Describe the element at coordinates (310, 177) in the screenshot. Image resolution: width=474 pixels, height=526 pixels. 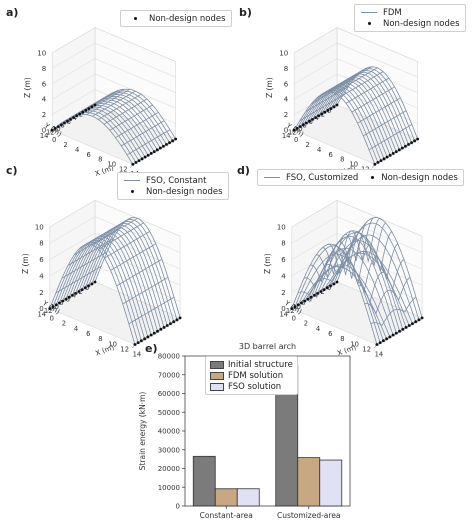
I see `legend-item-mesh: FSO, Customized` at that location.